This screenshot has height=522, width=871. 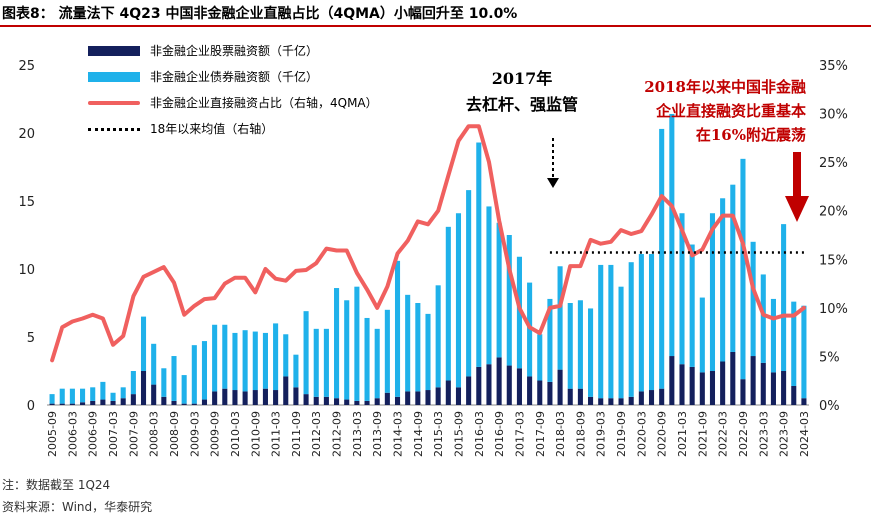 What do you see at coordinates (519, 434) in the screenshot?
I see `x-tick-label: 2017-03` at bounding box center [519, 434].